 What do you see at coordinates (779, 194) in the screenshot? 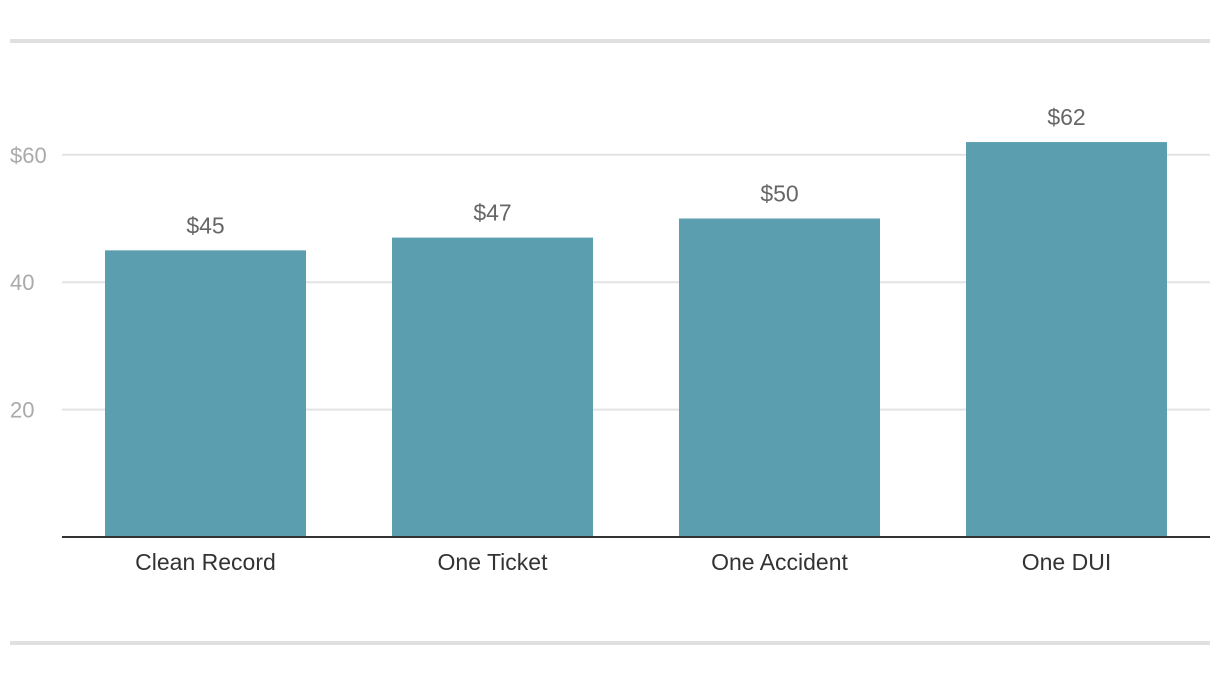
I see `data-label: $50` at bounding box center [779, 194].